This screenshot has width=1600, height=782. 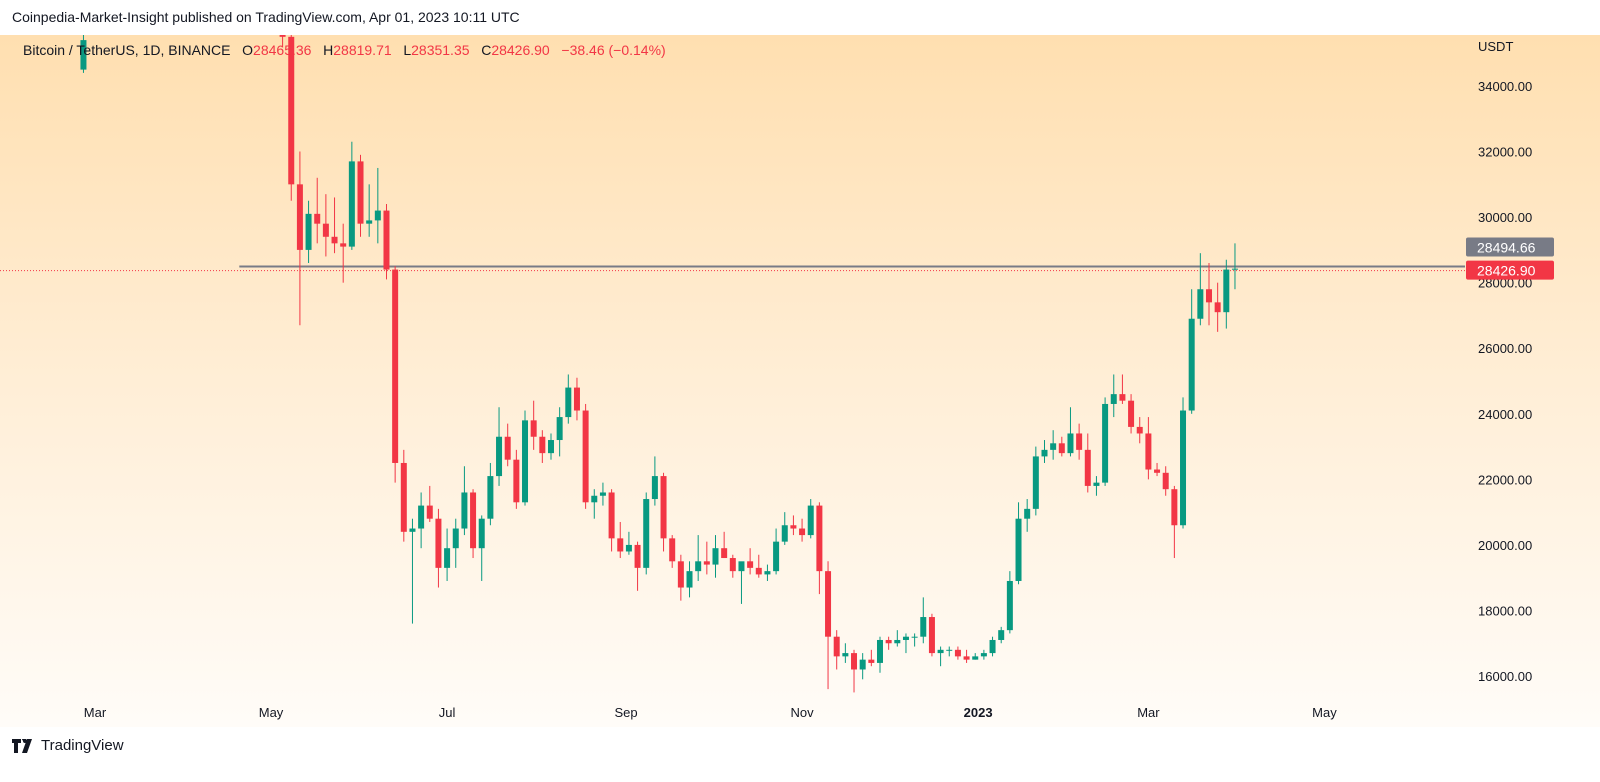 I want to click on y-tick-label: 26000.00, so click(x=1505, y=348).